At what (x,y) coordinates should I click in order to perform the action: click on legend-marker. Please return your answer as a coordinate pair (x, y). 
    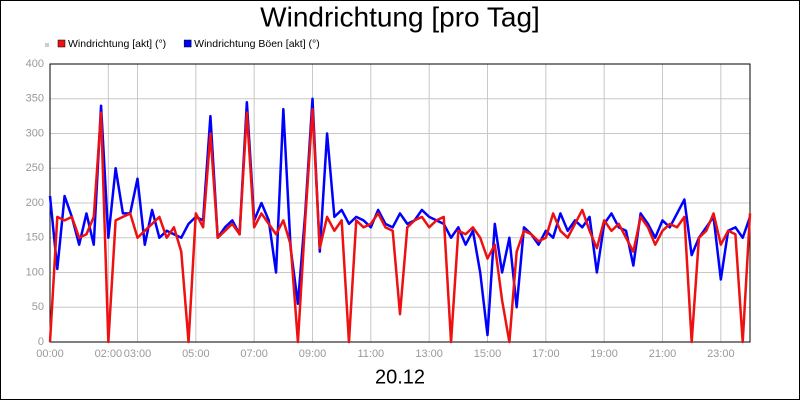
    Looking at the image, I should click on (47, 45).